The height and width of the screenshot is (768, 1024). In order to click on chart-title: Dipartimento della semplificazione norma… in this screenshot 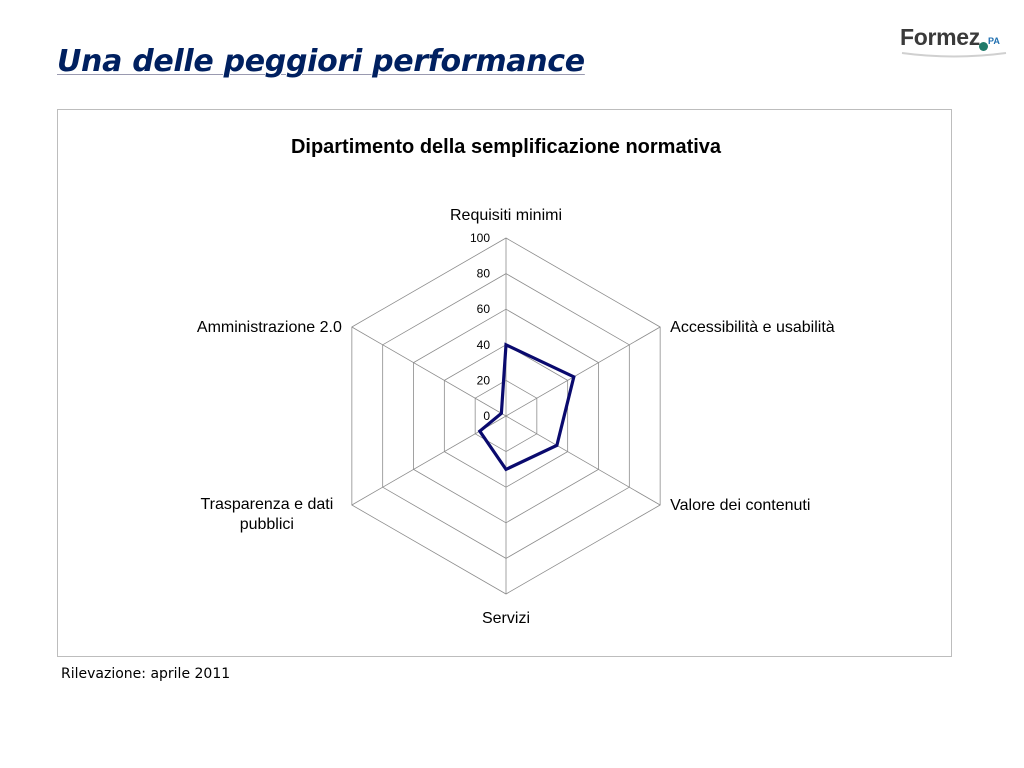, I will do `click(506, 147)`.